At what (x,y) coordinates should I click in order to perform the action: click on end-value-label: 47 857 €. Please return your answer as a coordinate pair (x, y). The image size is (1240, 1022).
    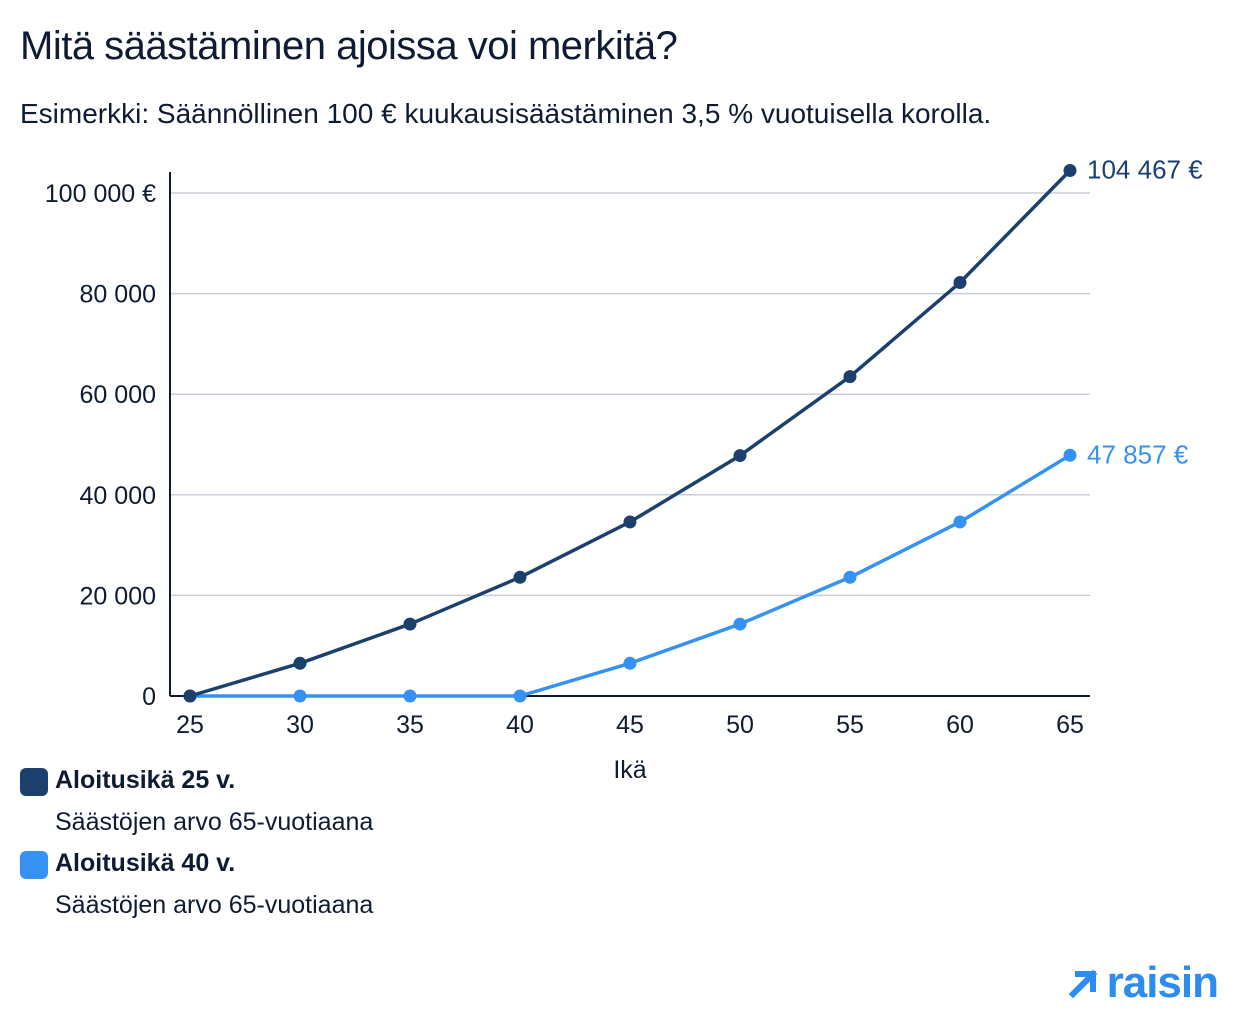
    Looking at the image, I should click on (1138, 454).